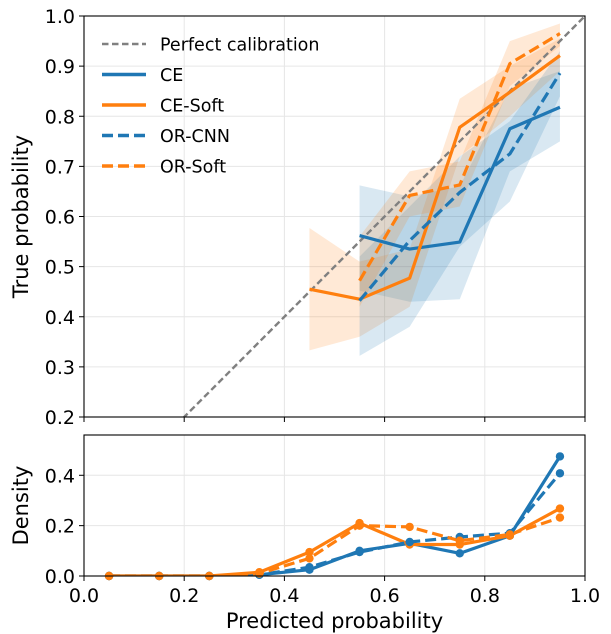 The height and width of the screenshot is (634, 611). I want to click on legend-label-ce: CE, so click(171, 76).